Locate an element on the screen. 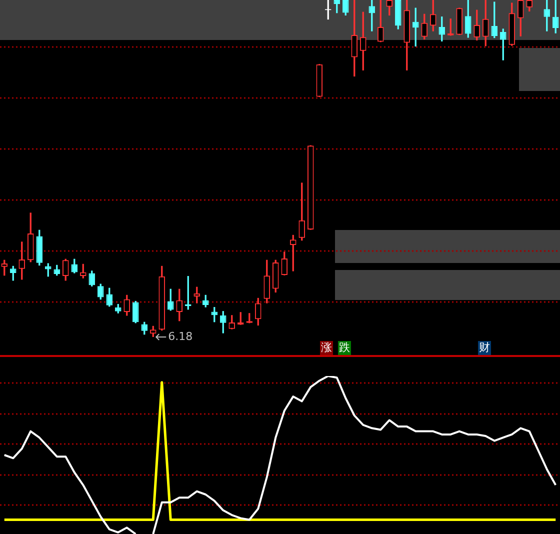 The height and width of the screenshot is (534, 560). text: 跌 is located at coordinates (344, 348).